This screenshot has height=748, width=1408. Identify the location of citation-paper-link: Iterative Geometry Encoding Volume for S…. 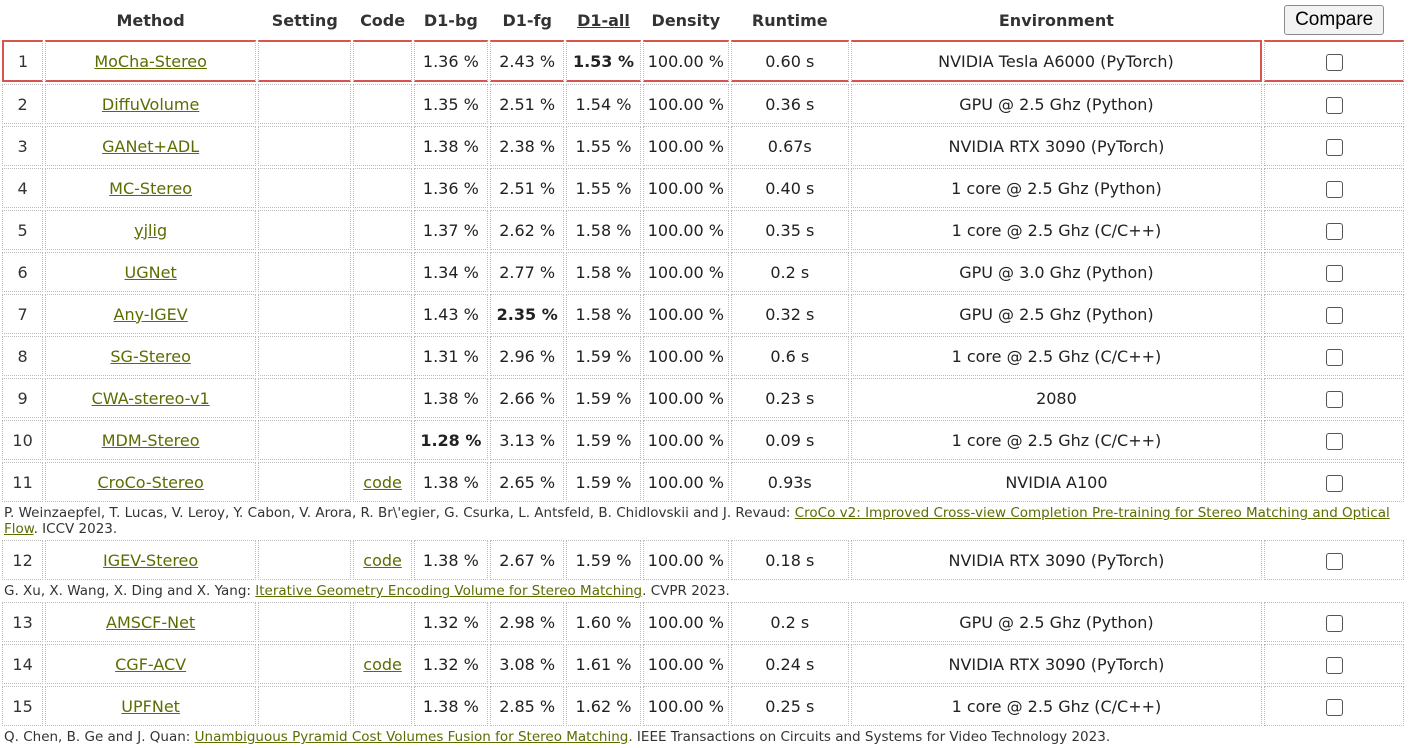
(449, 591).